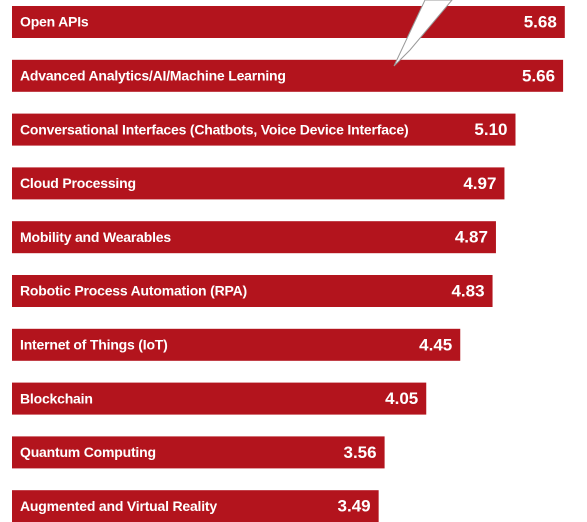 The image size is (587, 522). What do you see at coordinates (94, 345) in the screenshot?
I see `bar-label: Internet of Things (IoT)` at bounding box center [94, 345].